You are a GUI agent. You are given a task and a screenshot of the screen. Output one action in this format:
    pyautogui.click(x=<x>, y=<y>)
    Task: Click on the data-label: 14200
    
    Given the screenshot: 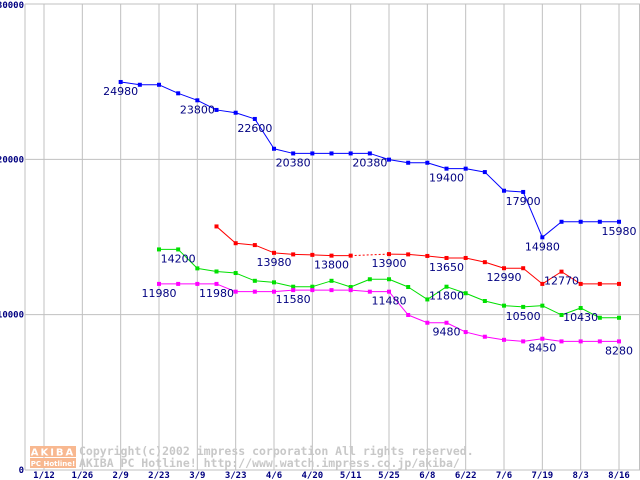 What is the action you would take?
    pyautogui.click(x=178, y=258)
    